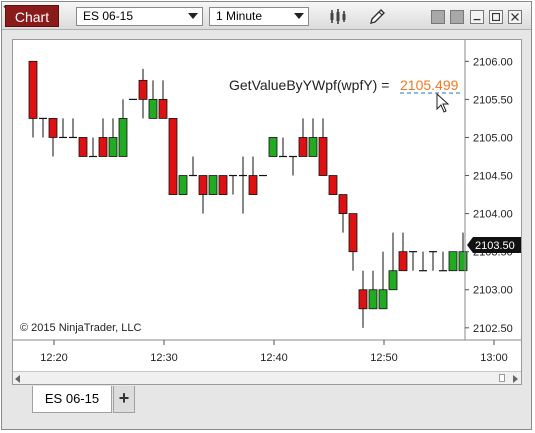 This screenshot has width=535, height=433. Describe the element at coordinates (493, 100) in the screenshot. I see `y-tick-label: 2105.50` at that location.